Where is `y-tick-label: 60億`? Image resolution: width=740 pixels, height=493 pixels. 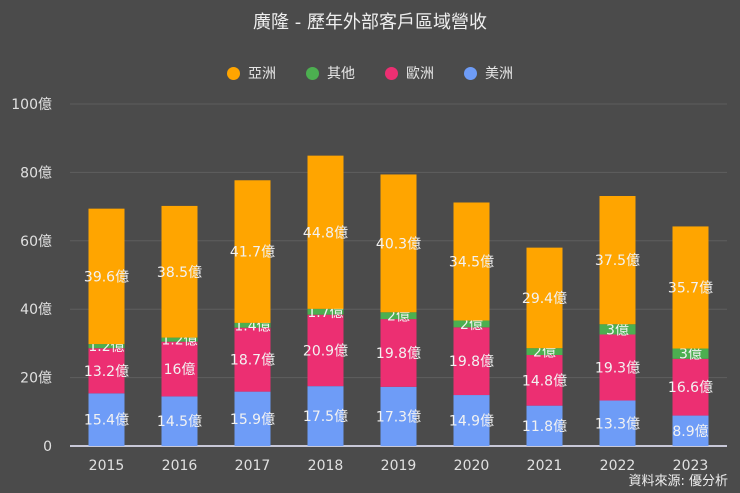
y-tick-label: 60億 is located at coordinates (36, 242).